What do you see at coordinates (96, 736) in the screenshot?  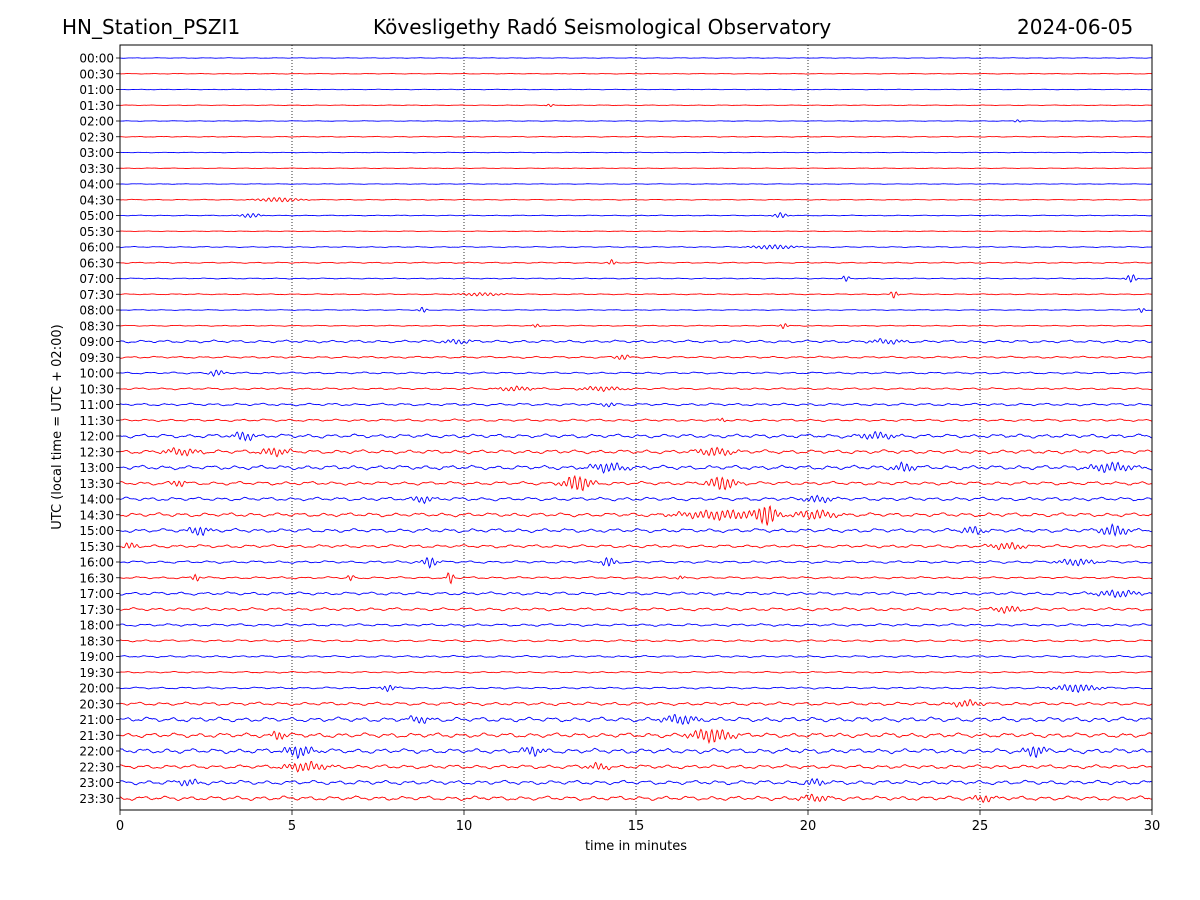 I see `y-tick-label: 21:30` at bounding box center [96, 736].